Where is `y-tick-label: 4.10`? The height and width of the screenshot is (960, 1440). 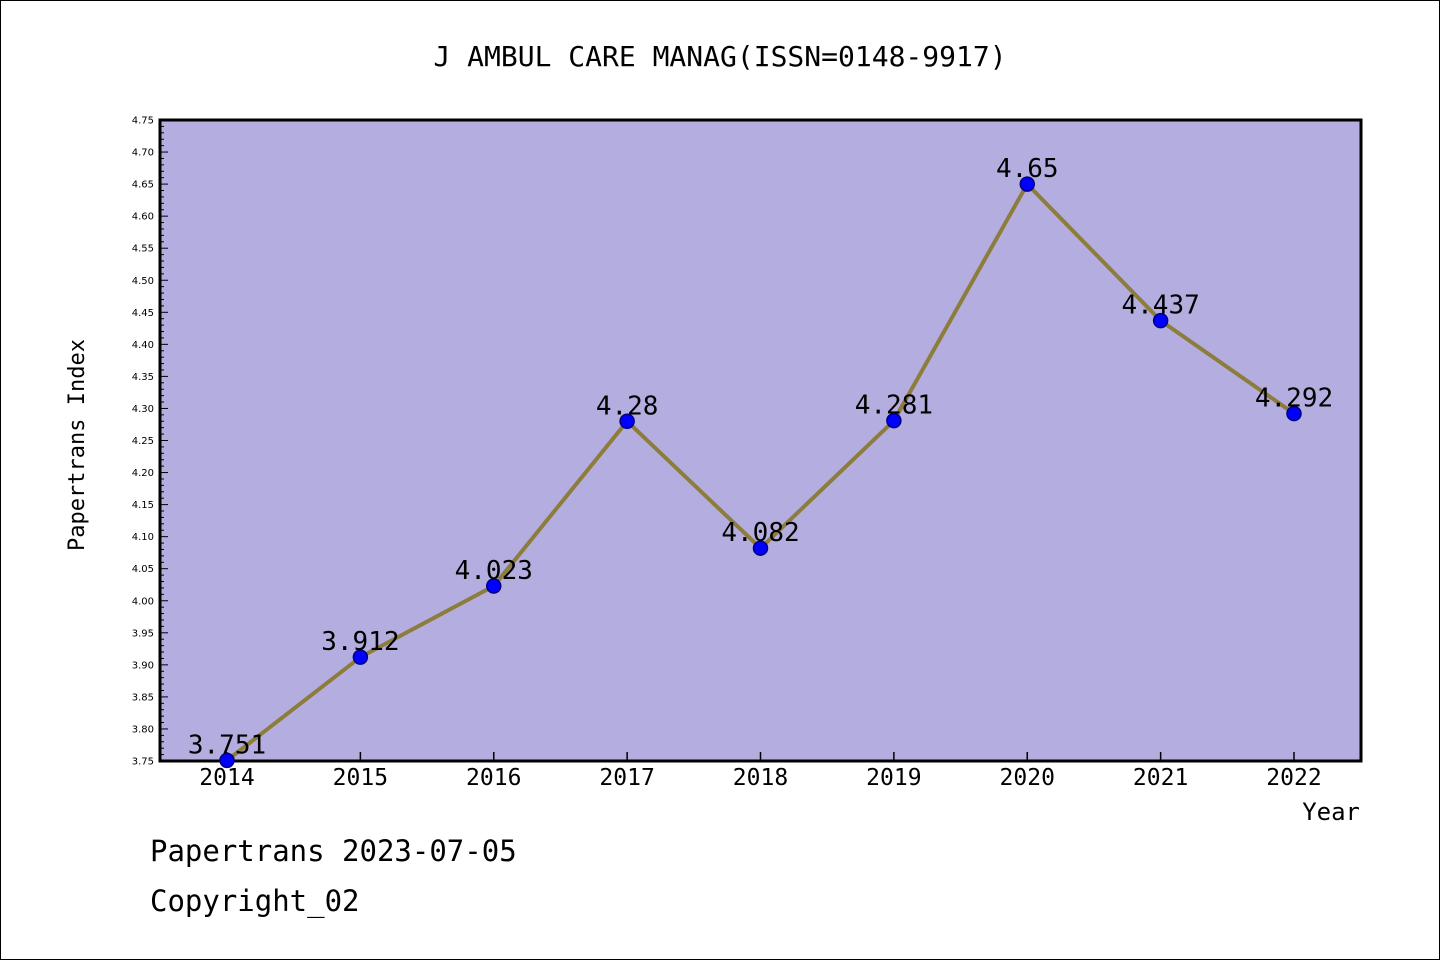
y-tick-label: 4.10 is located at coordinates (143, 537).